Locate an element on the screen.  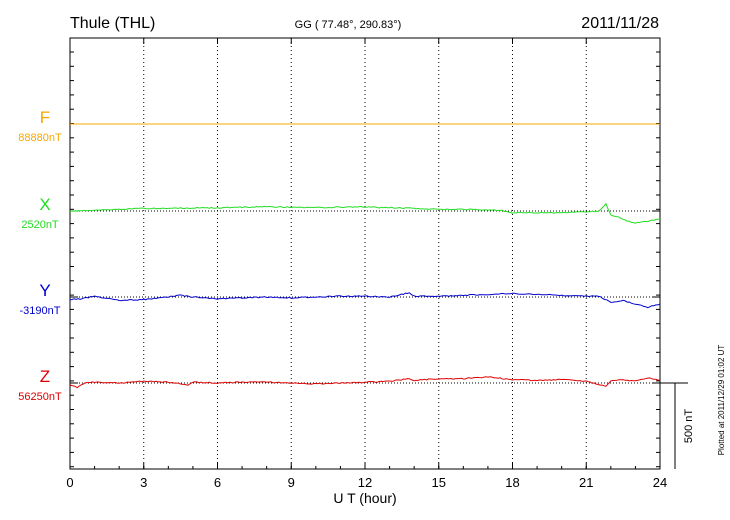
scale-bar-label: 500 nT is located at coordinates (689, 426).